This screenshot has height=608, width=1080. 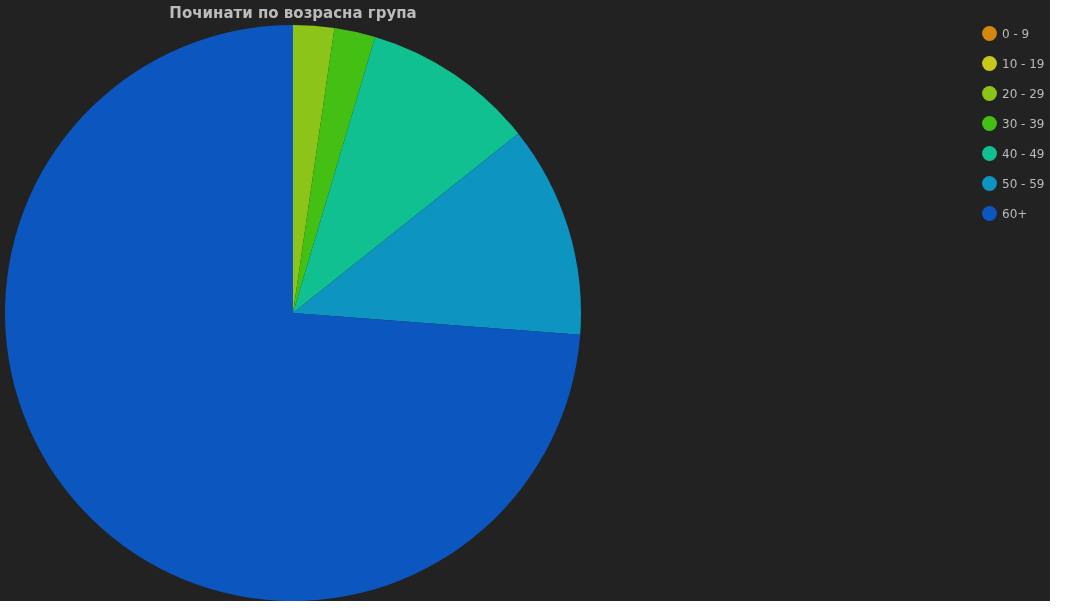 What do you see at coordinates (1023, 93) in the screenshot?
I see `legend-label: 20 - 29` at bounding box center [1023, 93].